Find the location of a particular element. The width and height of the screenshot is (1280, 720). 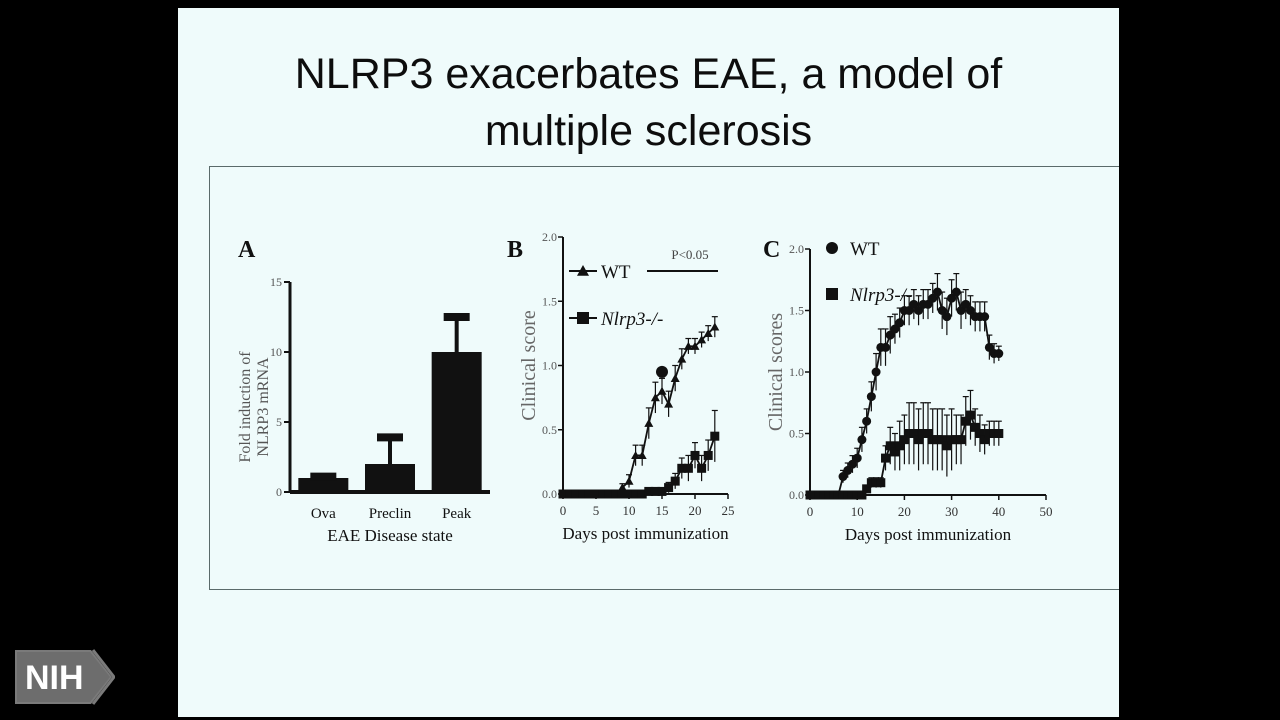

panel-c-x-tick-label: 10 is located at coordinates (857, 511).